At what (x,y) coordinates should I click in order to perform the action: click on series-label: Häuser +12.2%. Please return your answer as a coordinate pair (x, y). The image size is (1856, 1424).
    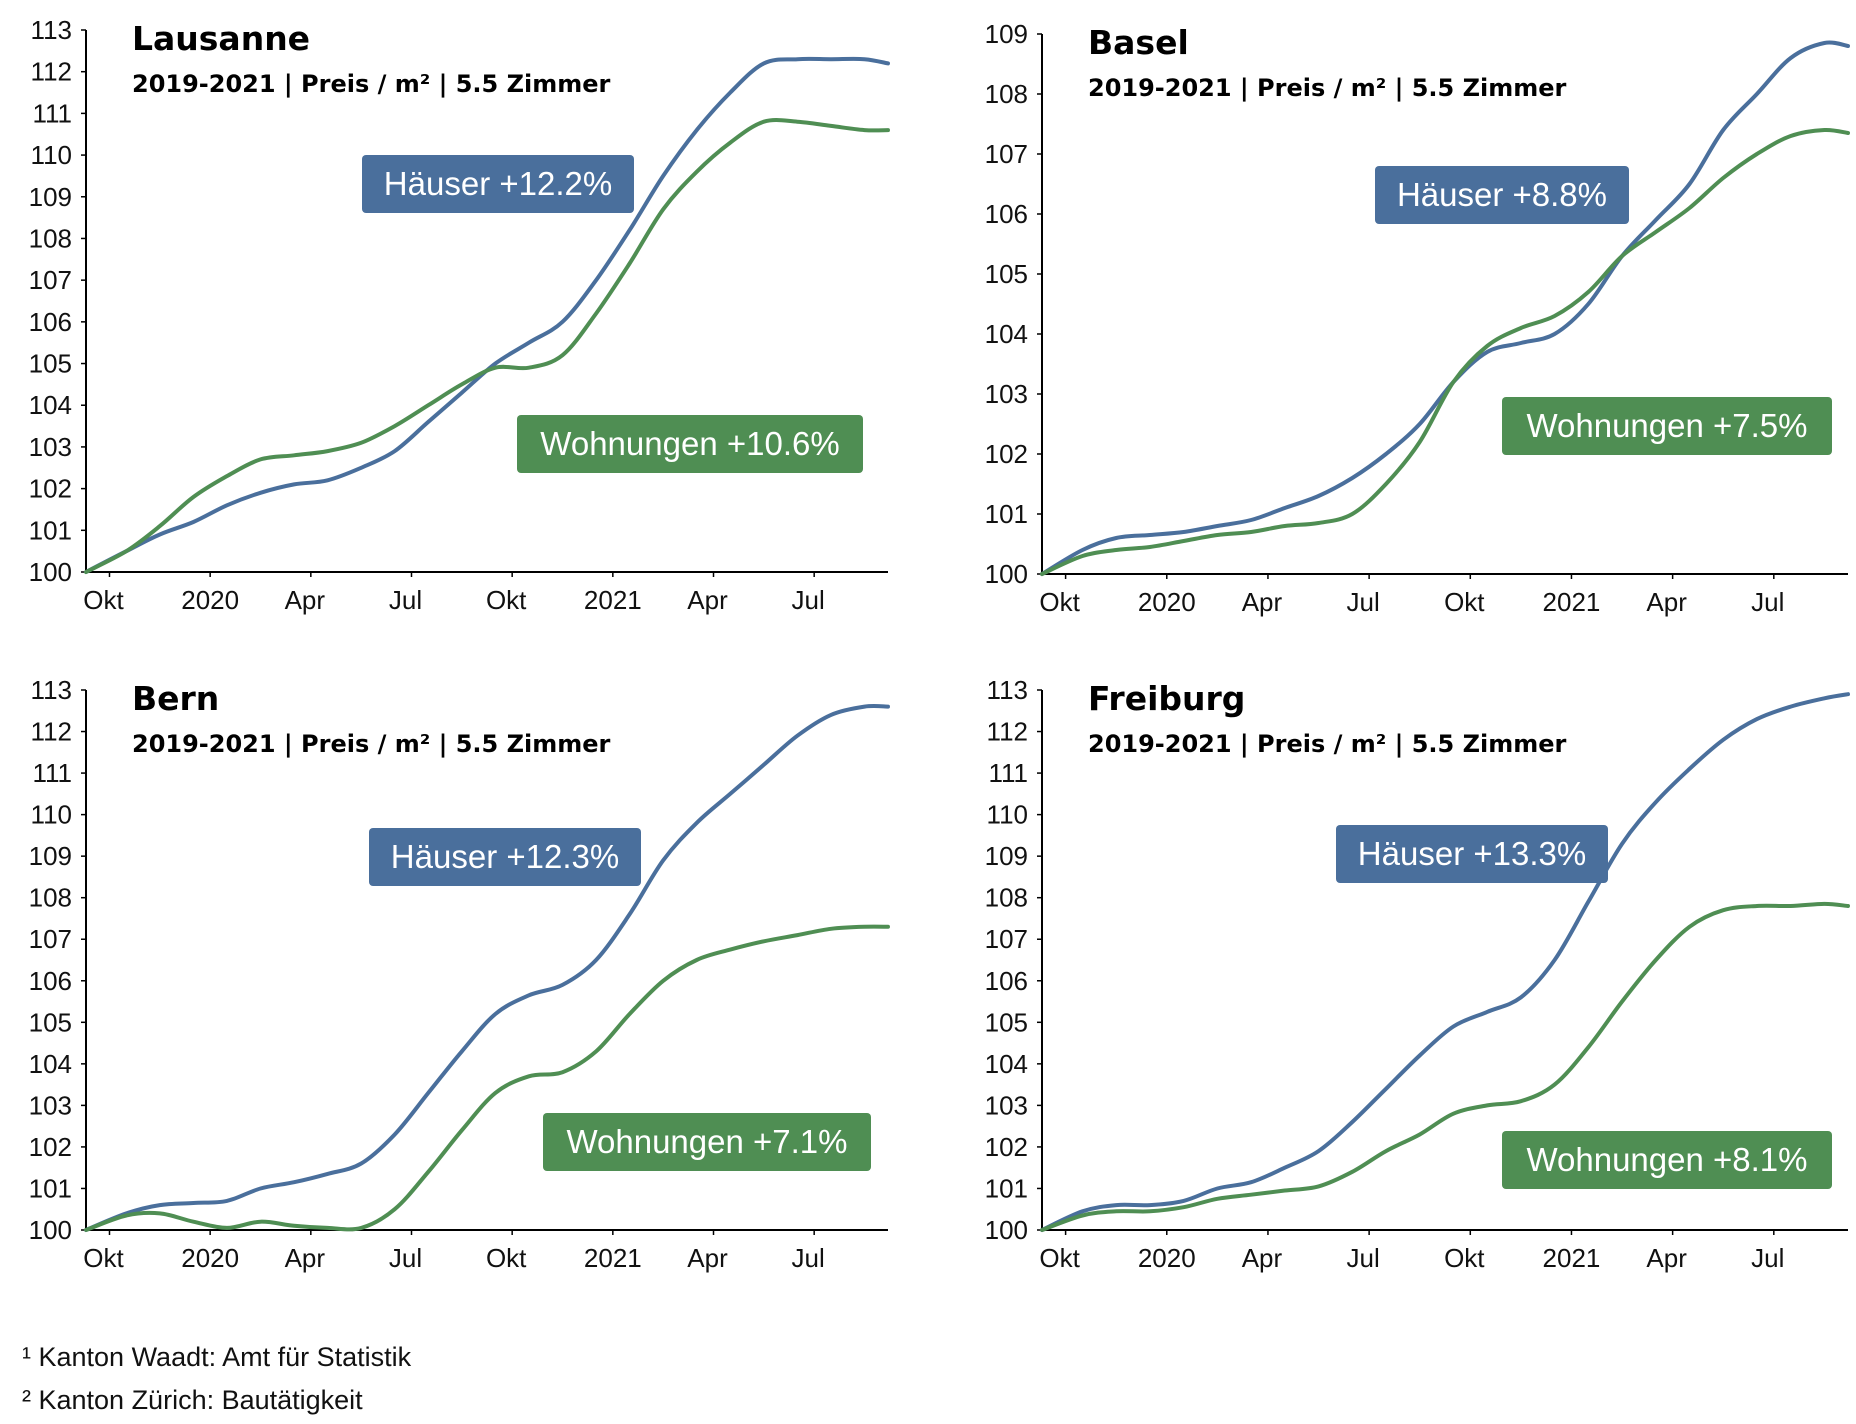
    Looking at the image, I should click on (498, 183).